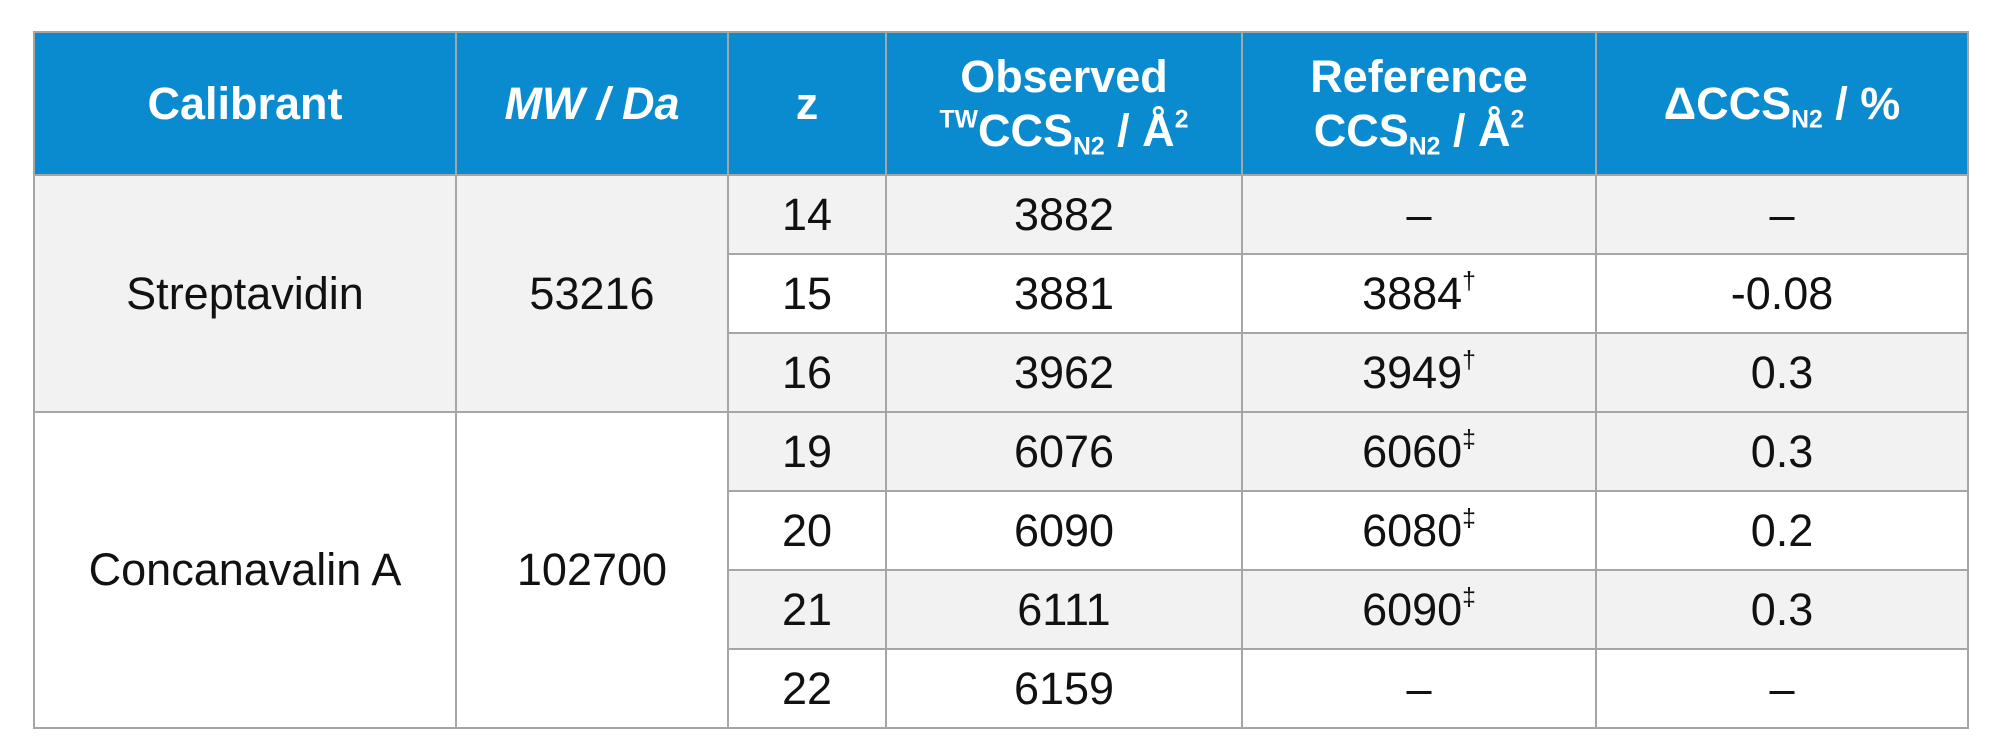 This screenshot has width=2000, height=748. Describe the element at coordinates (1026, 130) in the screenshot. I see `header-observed-base: CCS` at that location.